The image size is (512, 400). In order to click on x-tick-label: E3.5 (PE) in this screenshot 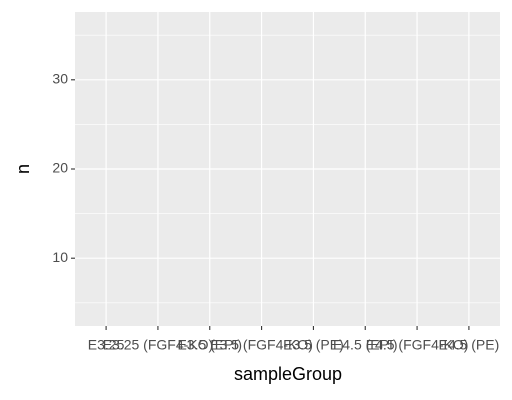, I will do `click(313, 345)`.